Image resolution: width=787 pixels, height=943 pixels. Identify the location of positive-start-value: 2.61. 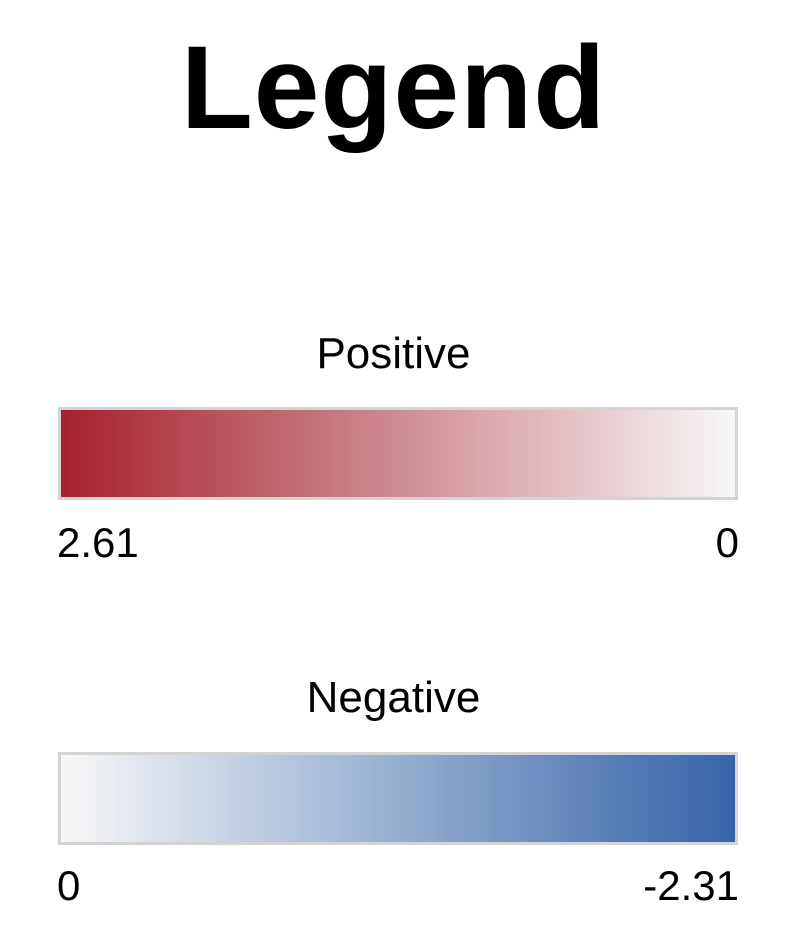
(98, 542).